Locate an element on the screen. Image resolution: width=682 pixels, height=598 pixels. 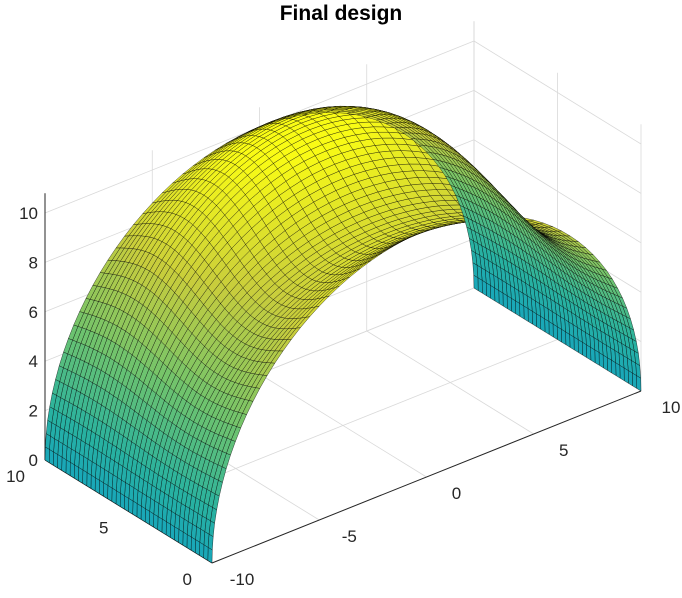
x-tick-label: 0 is located at coordinates (456, 493).